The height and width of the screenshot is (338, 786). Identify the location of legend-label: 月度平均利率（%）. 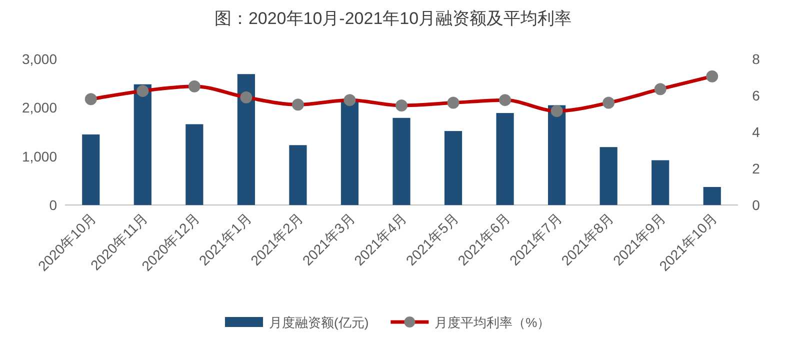
(492, 322).